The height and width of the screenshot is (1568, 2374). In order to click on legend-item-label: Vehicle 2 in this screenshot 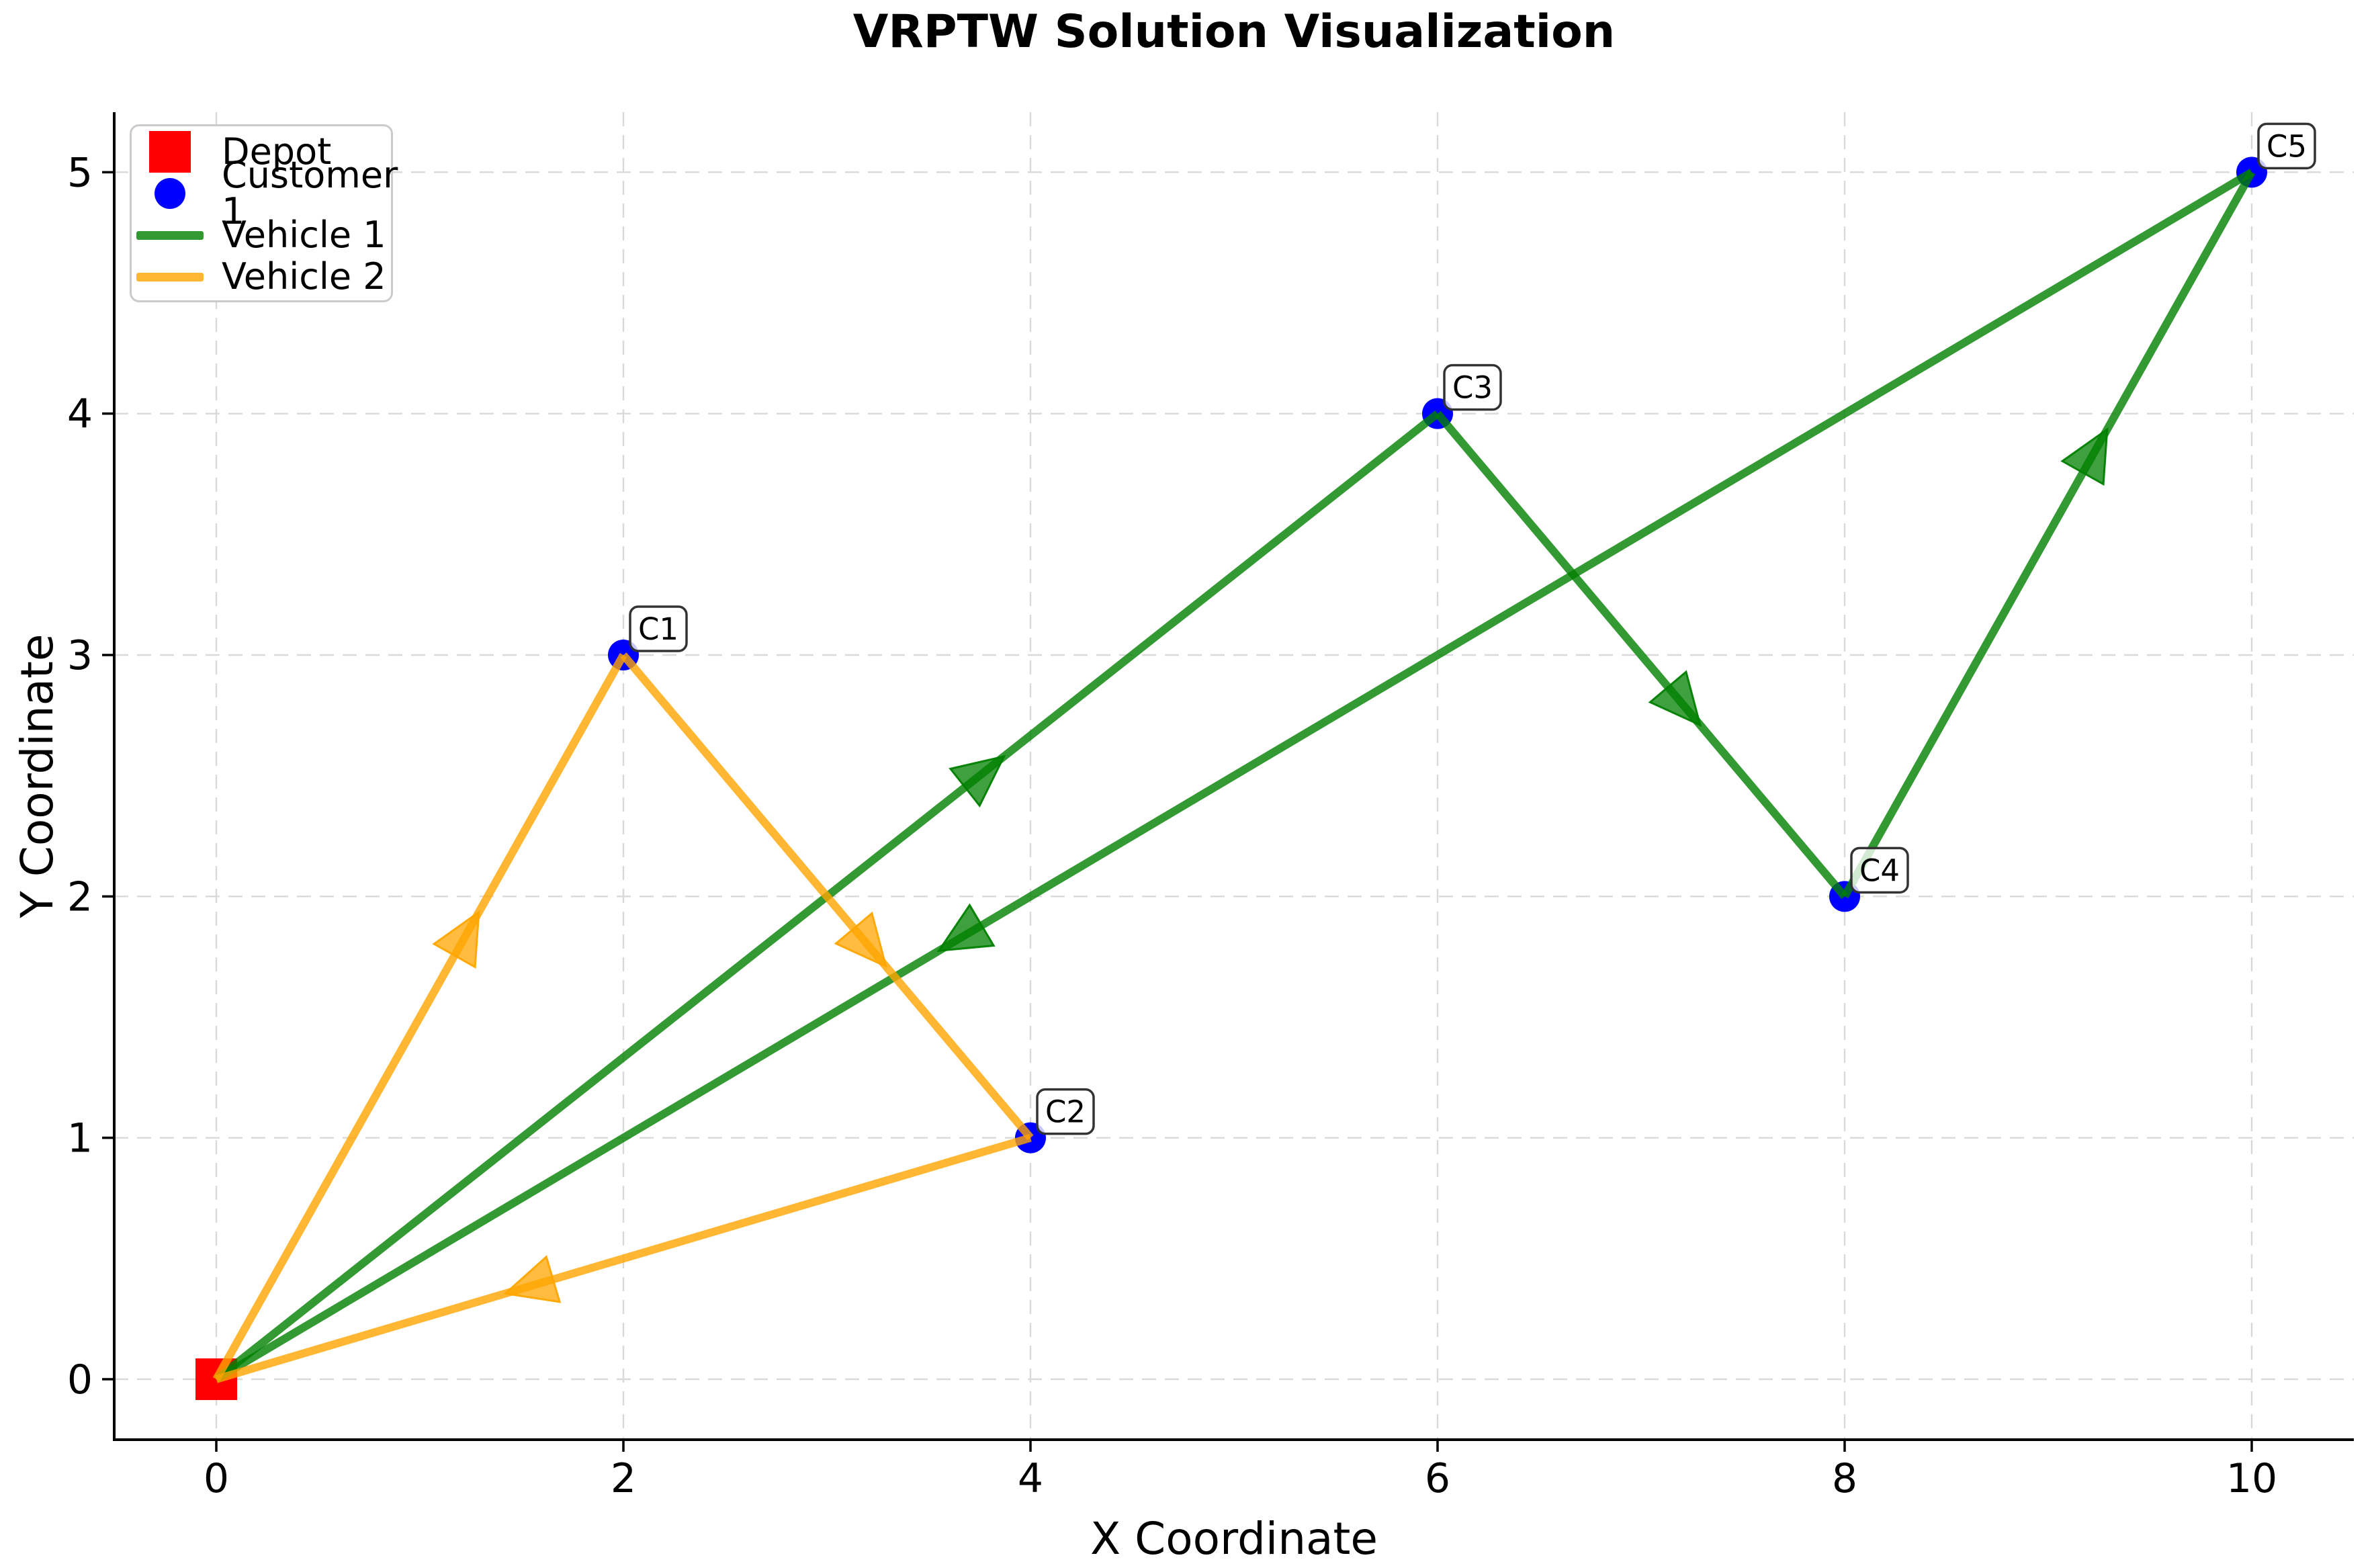, I will do `click(304, 276)`.